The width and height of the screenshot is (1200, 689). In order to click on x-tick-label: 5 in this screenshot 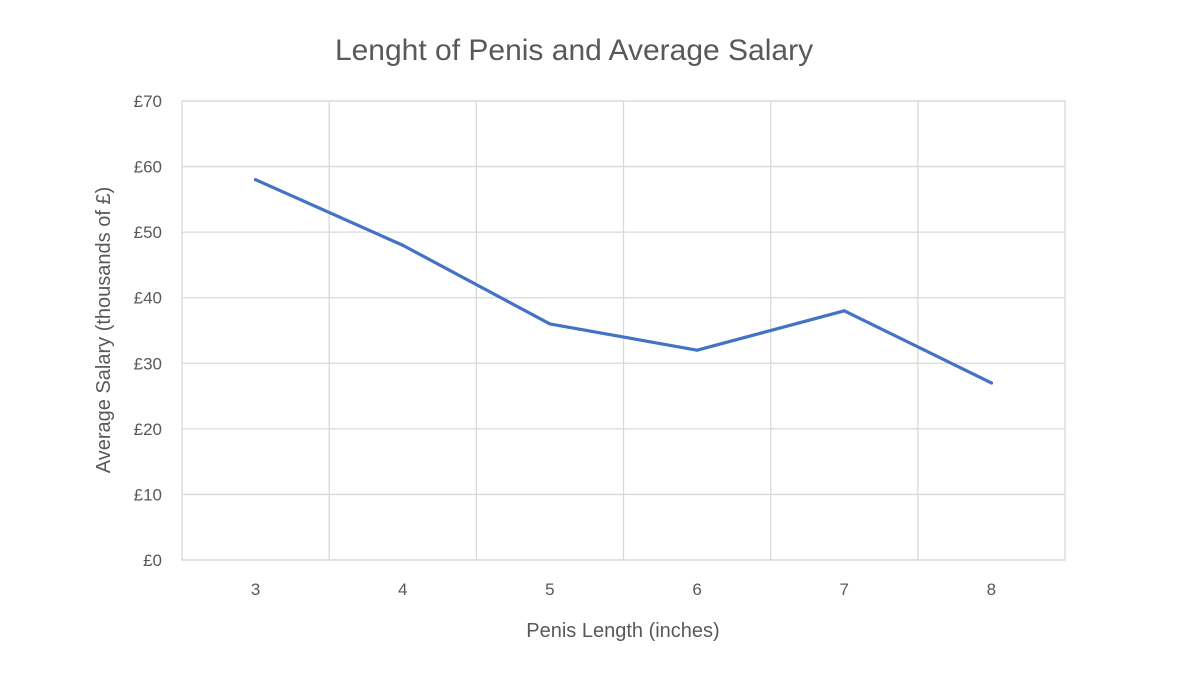, I will do `click(549, 589)`.